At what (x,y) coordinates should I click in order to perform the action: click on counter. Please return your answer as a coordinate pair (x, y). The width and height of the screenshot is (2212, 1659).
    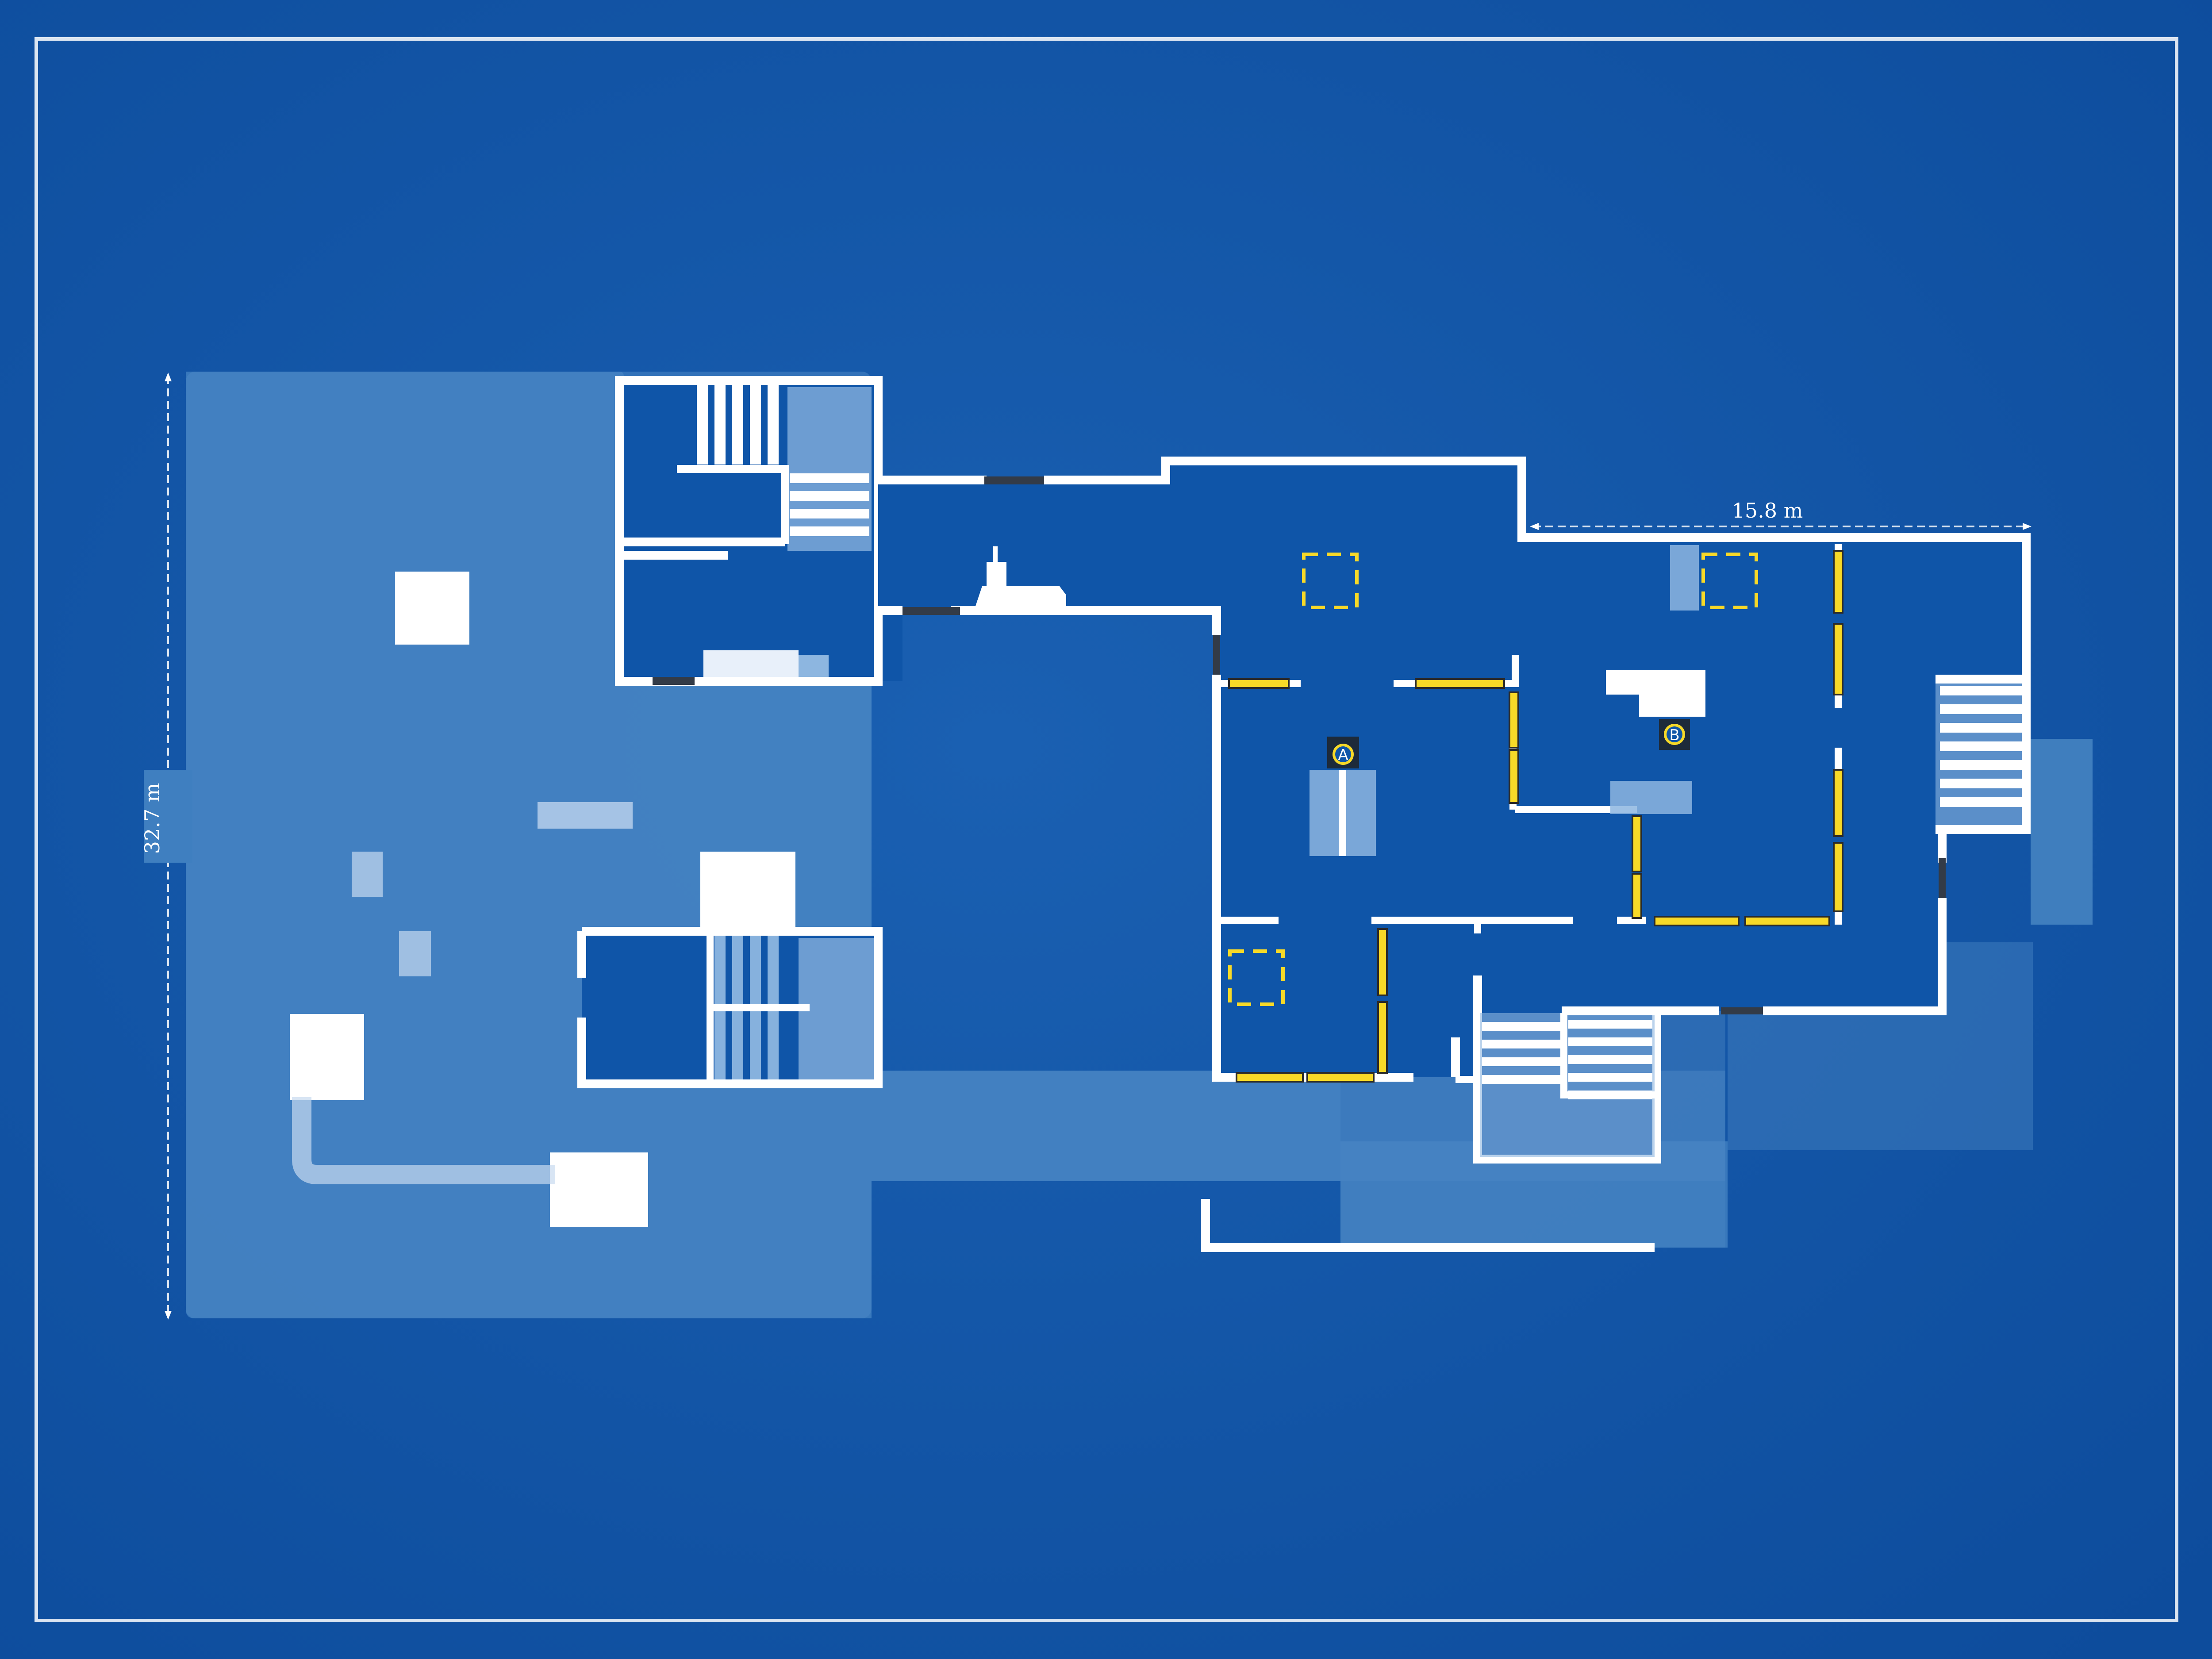
    Looking at the image, I should click on (751, 665).